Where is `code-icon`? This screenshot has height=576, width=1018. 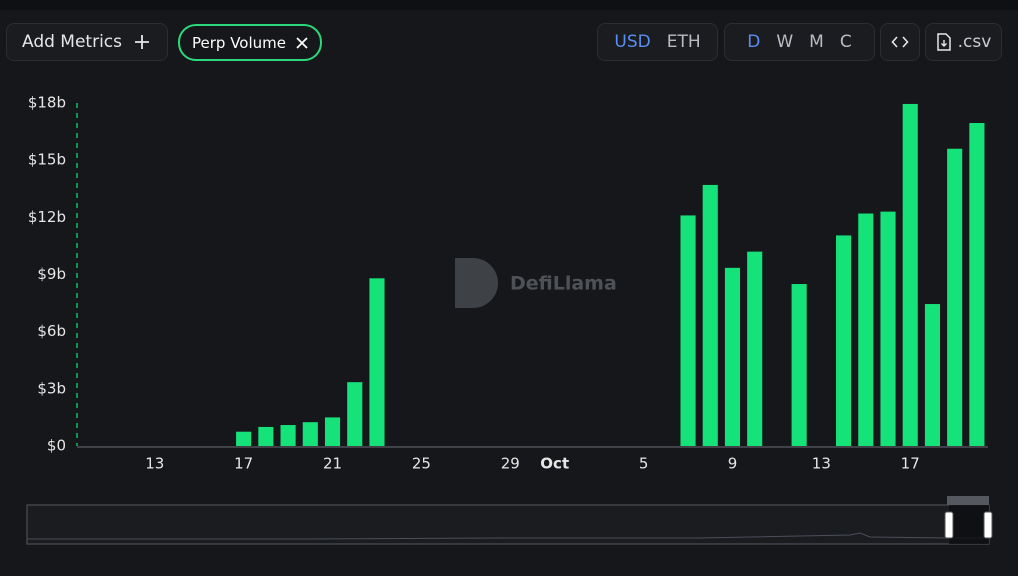
code-icon is located at coordinates (900, 42).